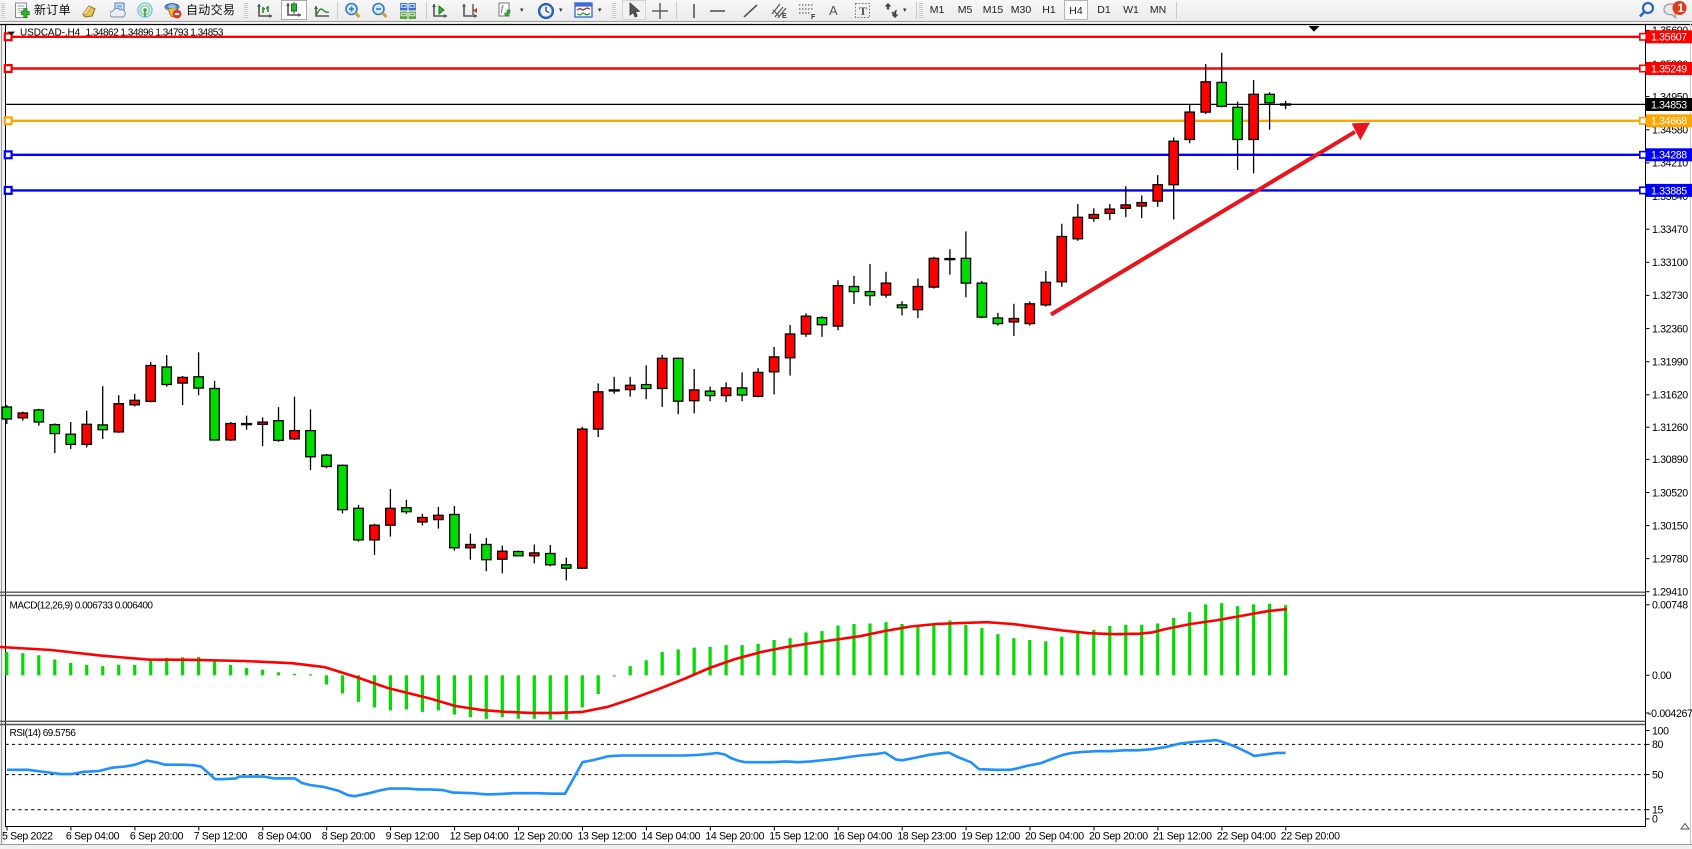  I want to click on svg-text: USDCAD-,H4, so click(50, 32).